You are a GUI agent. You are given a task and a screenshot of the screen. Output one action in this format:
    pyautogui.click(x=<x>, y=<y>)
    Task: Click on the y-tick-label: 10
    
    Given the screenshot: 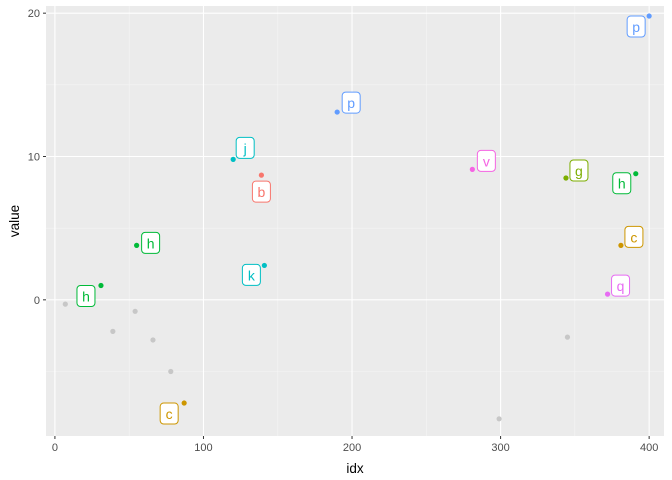 What is the action you would take?
    pyautogui.click(x=34, y=158)
    